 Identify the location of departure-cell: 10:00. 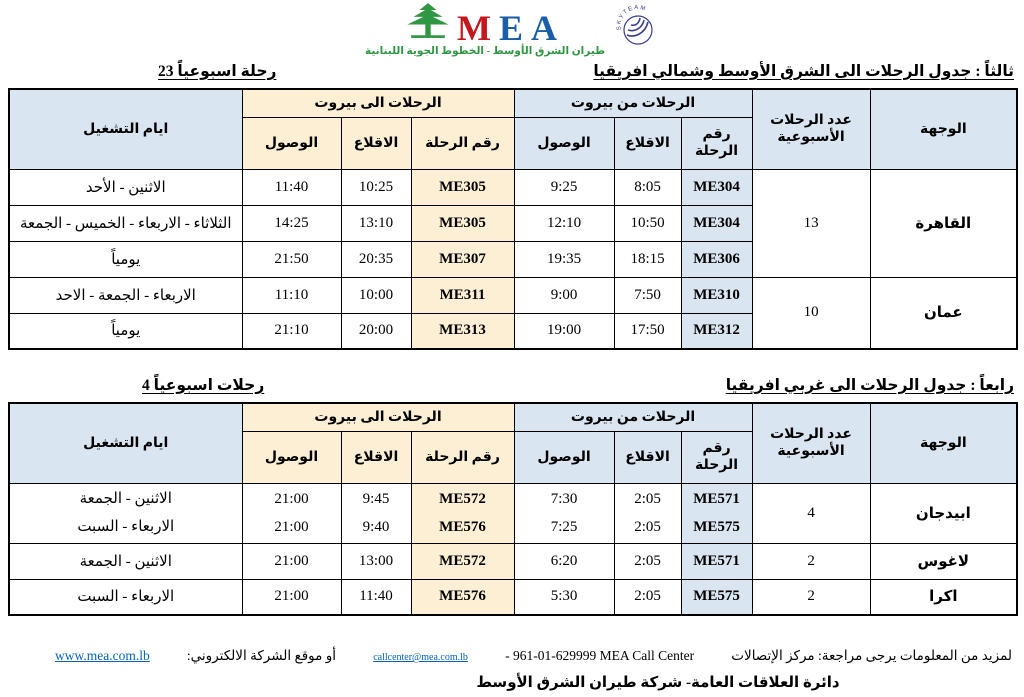
(376, 295).